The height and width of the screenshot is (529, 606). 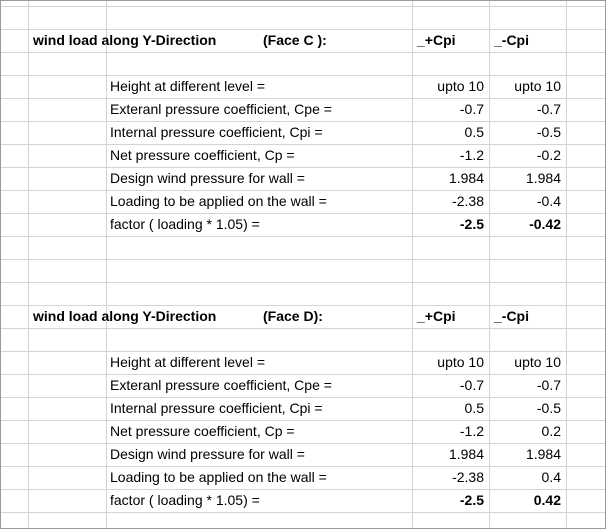 I want to click on face-d-row-pos: -2.5, so click(x=471, y=500).